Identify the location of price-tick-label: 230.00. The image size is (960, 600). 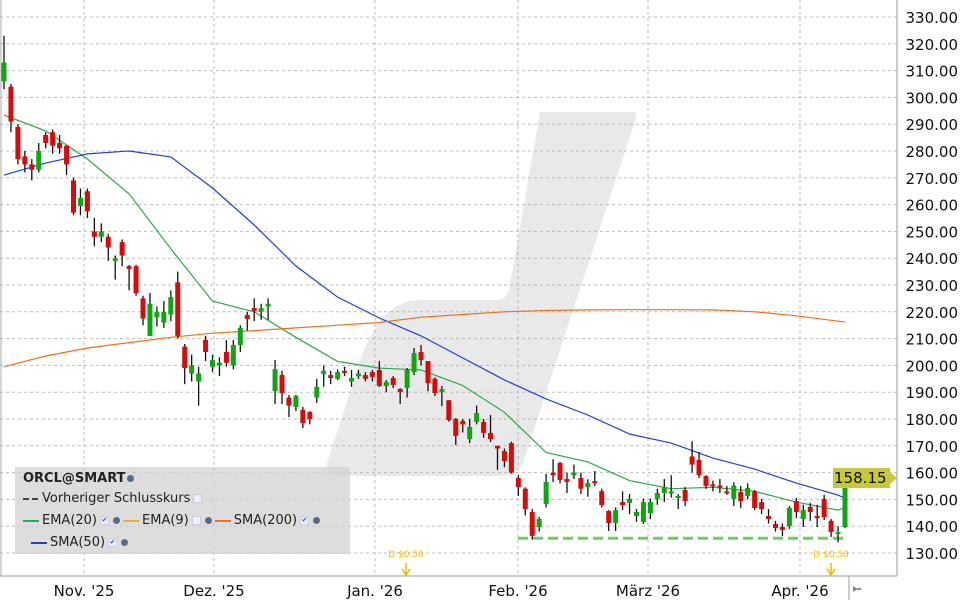
(932, 286).